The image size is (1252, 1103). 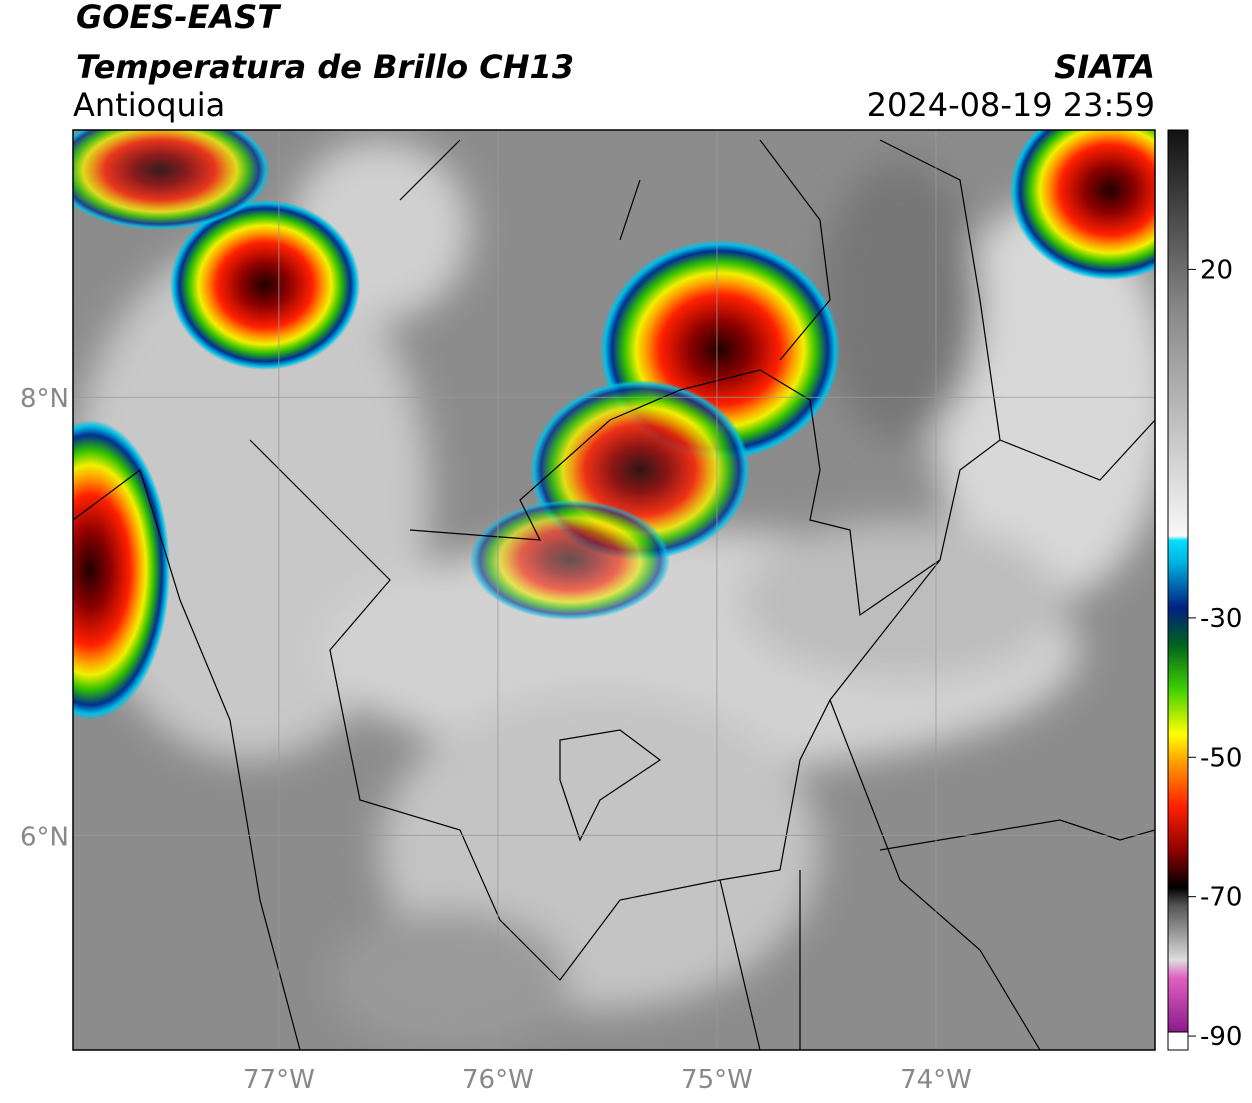 What do you see at coordinates (149, 105) in the screenshot?
I see `region: Antioquia` at bounding box center [149, 105].